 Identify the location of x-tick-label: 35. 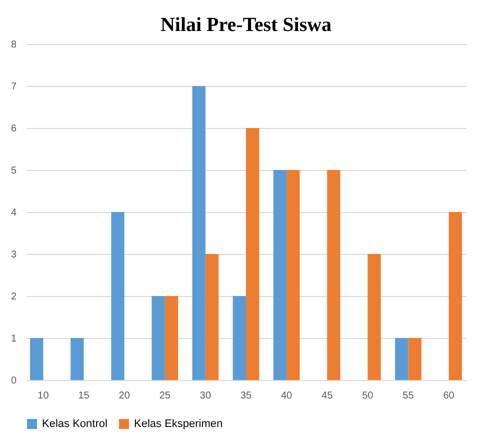
(246, 396).